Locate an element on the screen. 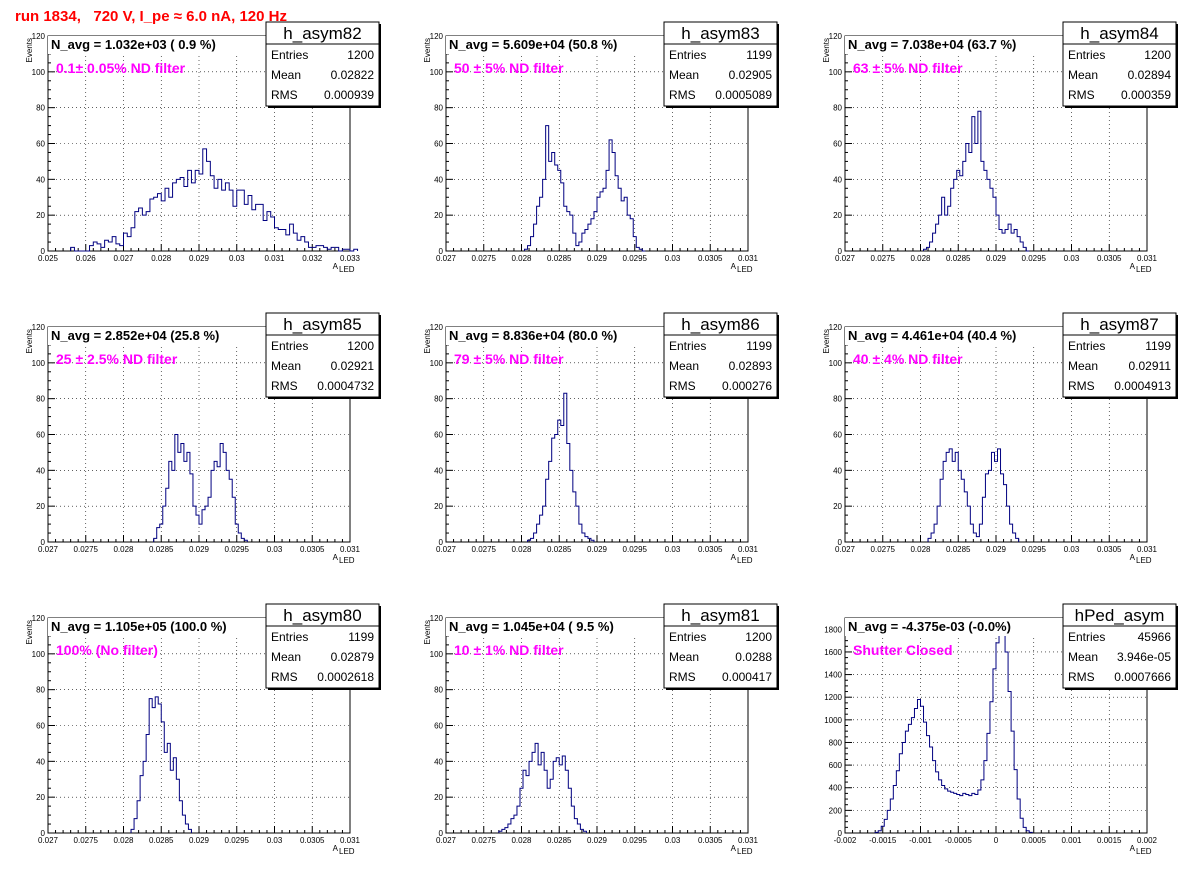 This screenshot has height=872, width=1196. x-tick-label: 0.033 is located at coordinates (350, 258).